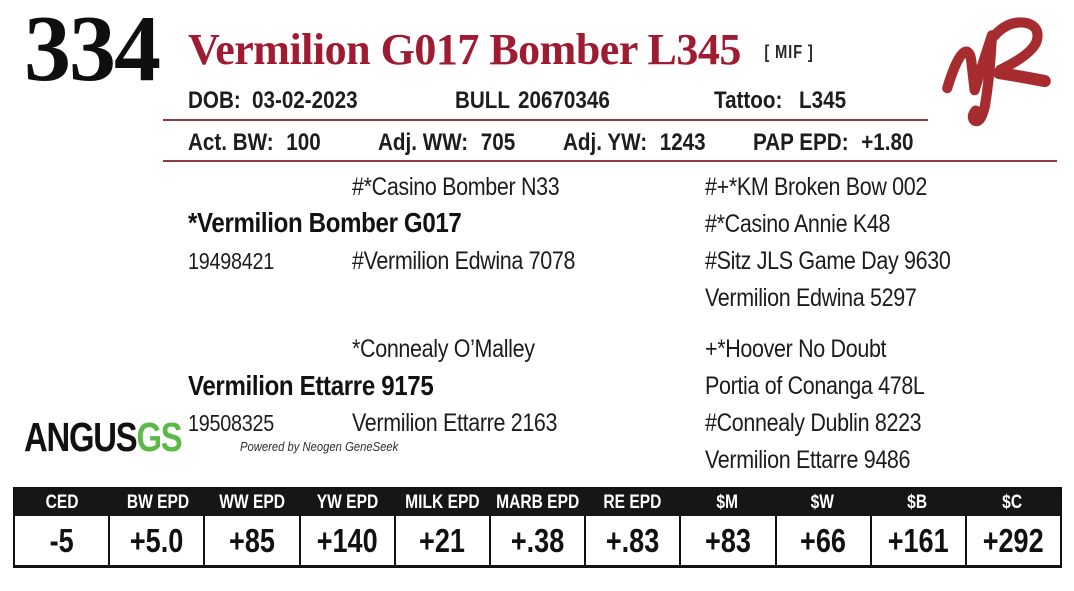  I want to click on pedigree-sire-dam-dam: Vermilion Edwina 5297, so click(811, 298).